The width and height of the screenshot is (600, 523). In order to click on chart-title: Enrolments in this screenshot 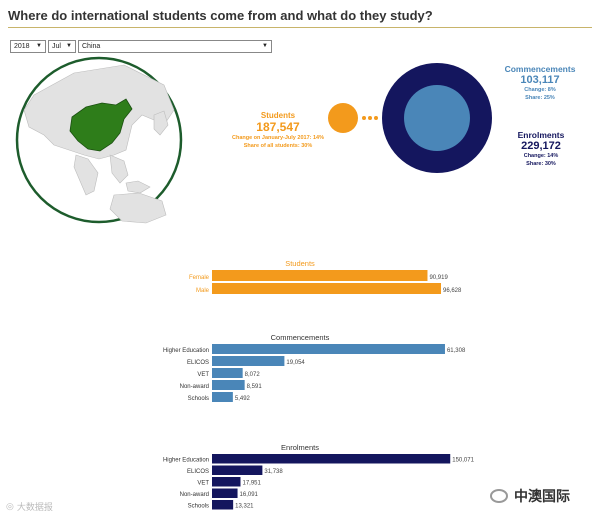, I will do `click(300, 447)`.